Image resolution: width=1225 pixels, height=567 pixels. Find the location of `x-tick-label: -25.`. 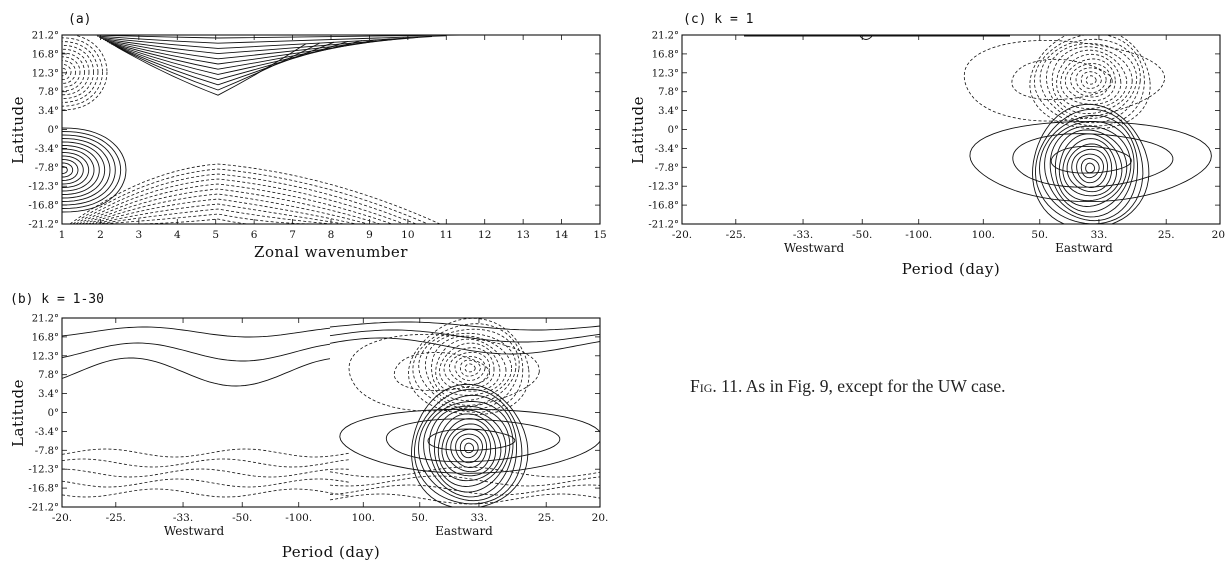

x-tick-label: -25. is located at coordinates (116, 518).